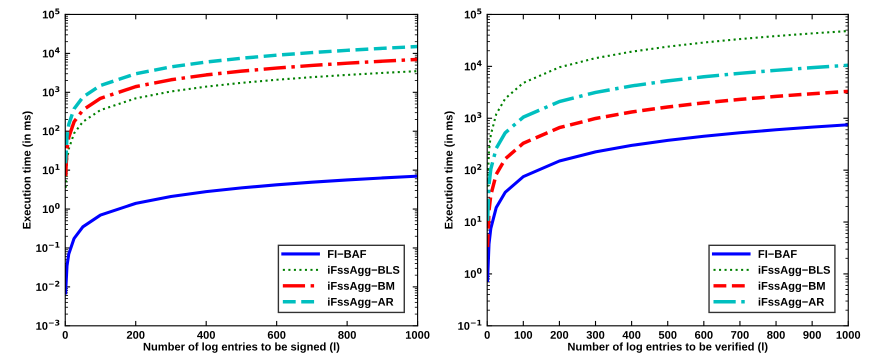 Image resolution: width=870 pixels, height=362 pixels. Describe the element at coordinates (812, 334) in the screenshot. I see `x-tick-label: 900` at that location.